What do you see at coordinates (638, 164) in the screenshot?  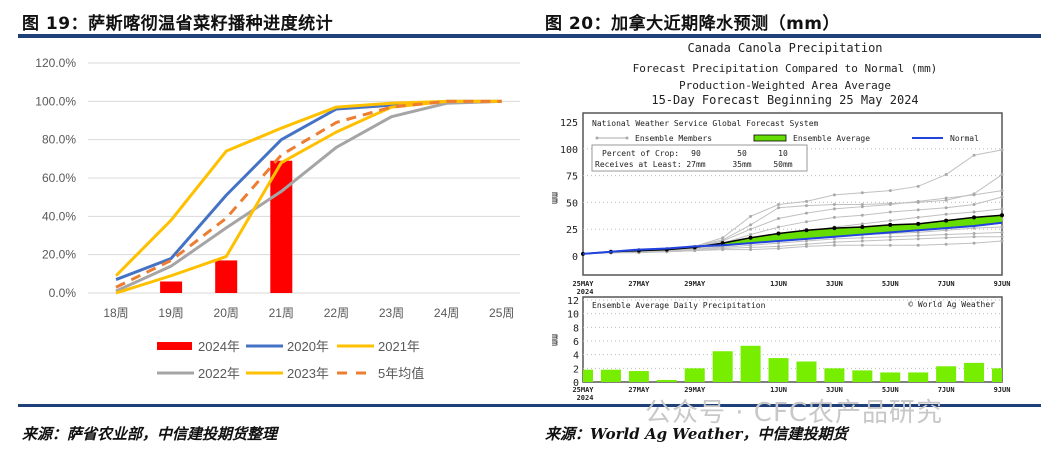 I see `crop-box-text: Receives at Least:` at bounding box center [638, 164].